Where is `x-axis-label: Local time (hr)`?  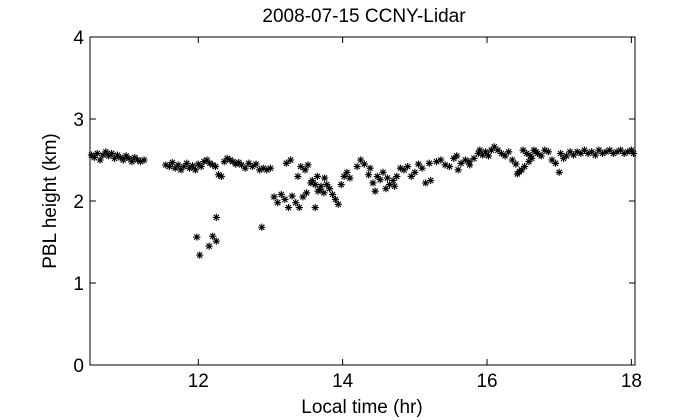 x-axis-label: Local time (hr) is located at coordinates (361, 407).